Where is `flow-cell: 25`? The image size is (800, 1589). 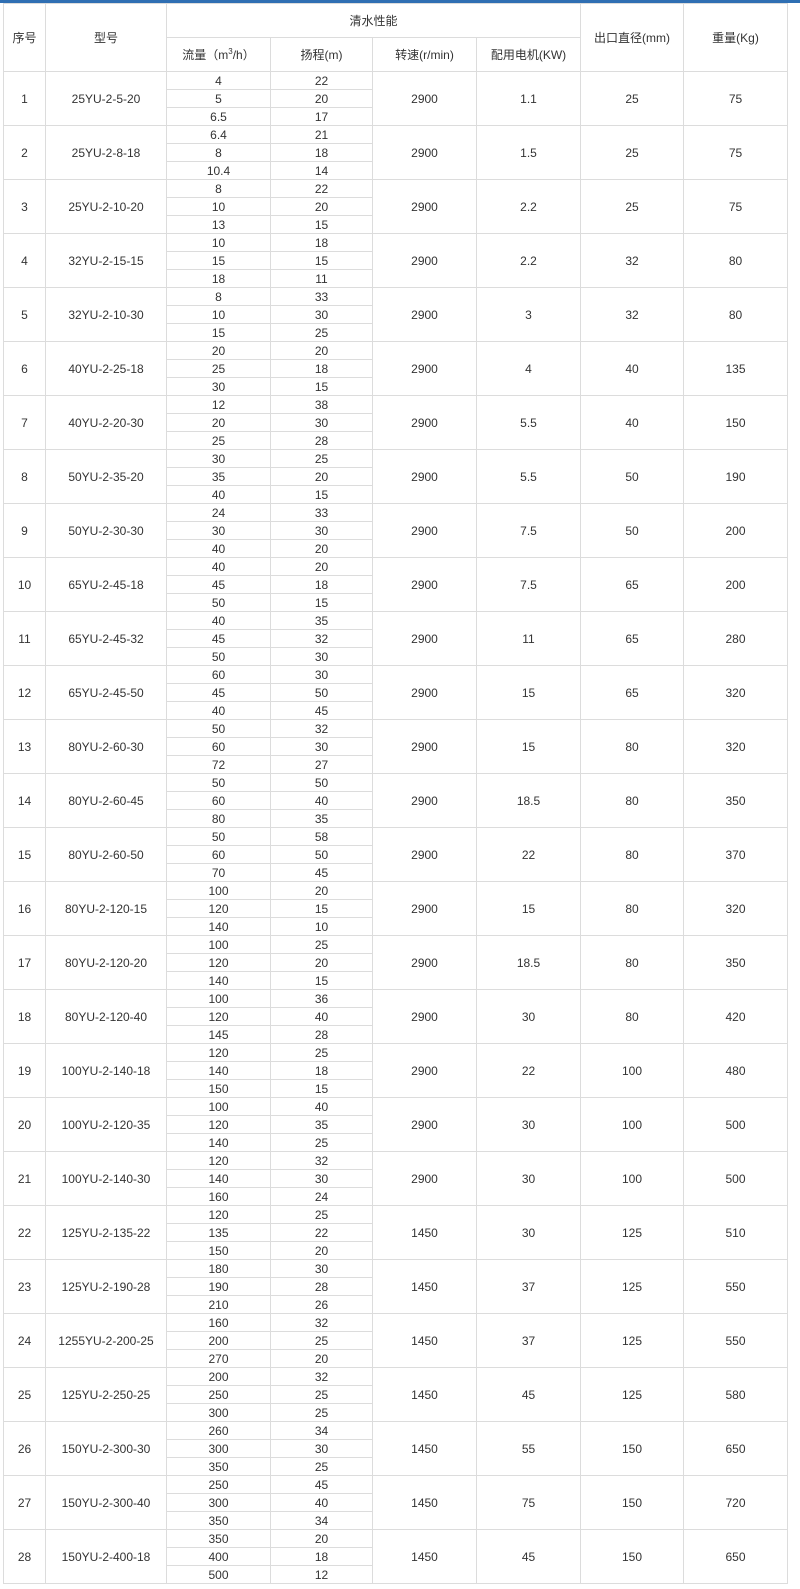
flow-cell: 25 is located at coordinates (218, 368).